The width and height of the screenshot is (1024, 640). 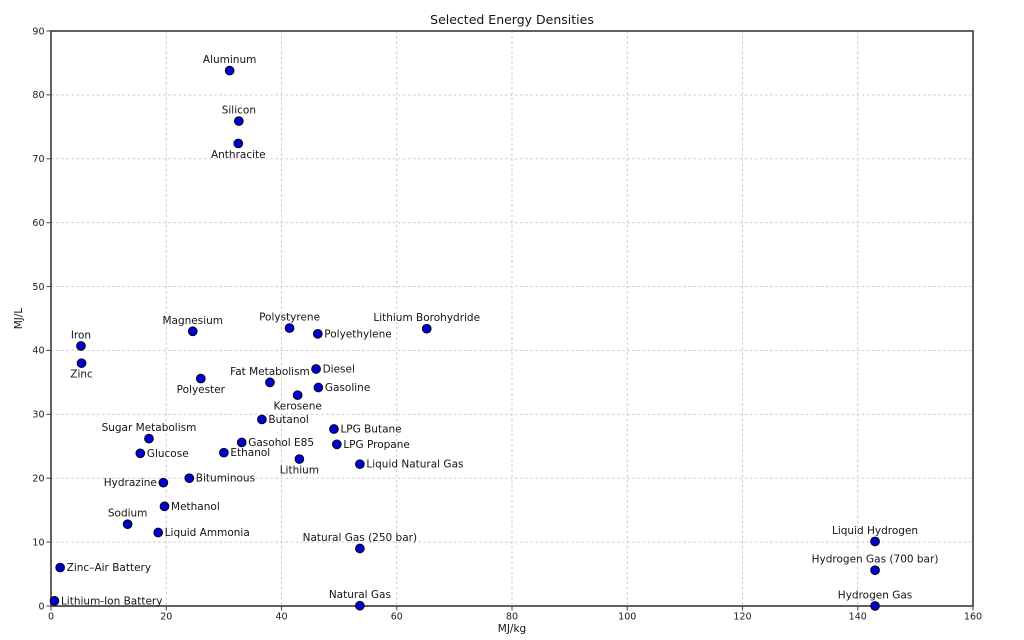 I want to click on point-label: Liquid Natural Gas, so click(x=414, y=465).